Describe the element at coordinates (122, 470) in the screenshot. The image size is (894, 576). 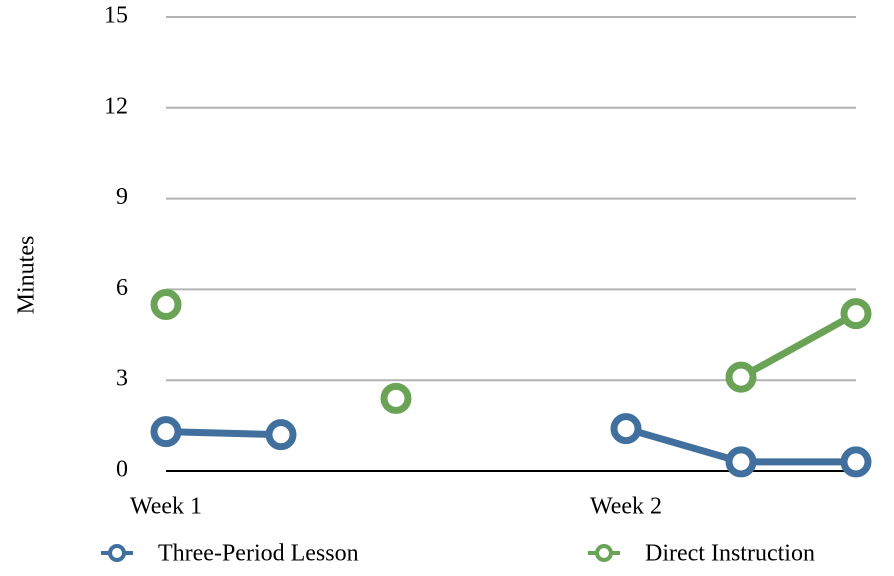
I see `y-tick-label: 0` at that location.